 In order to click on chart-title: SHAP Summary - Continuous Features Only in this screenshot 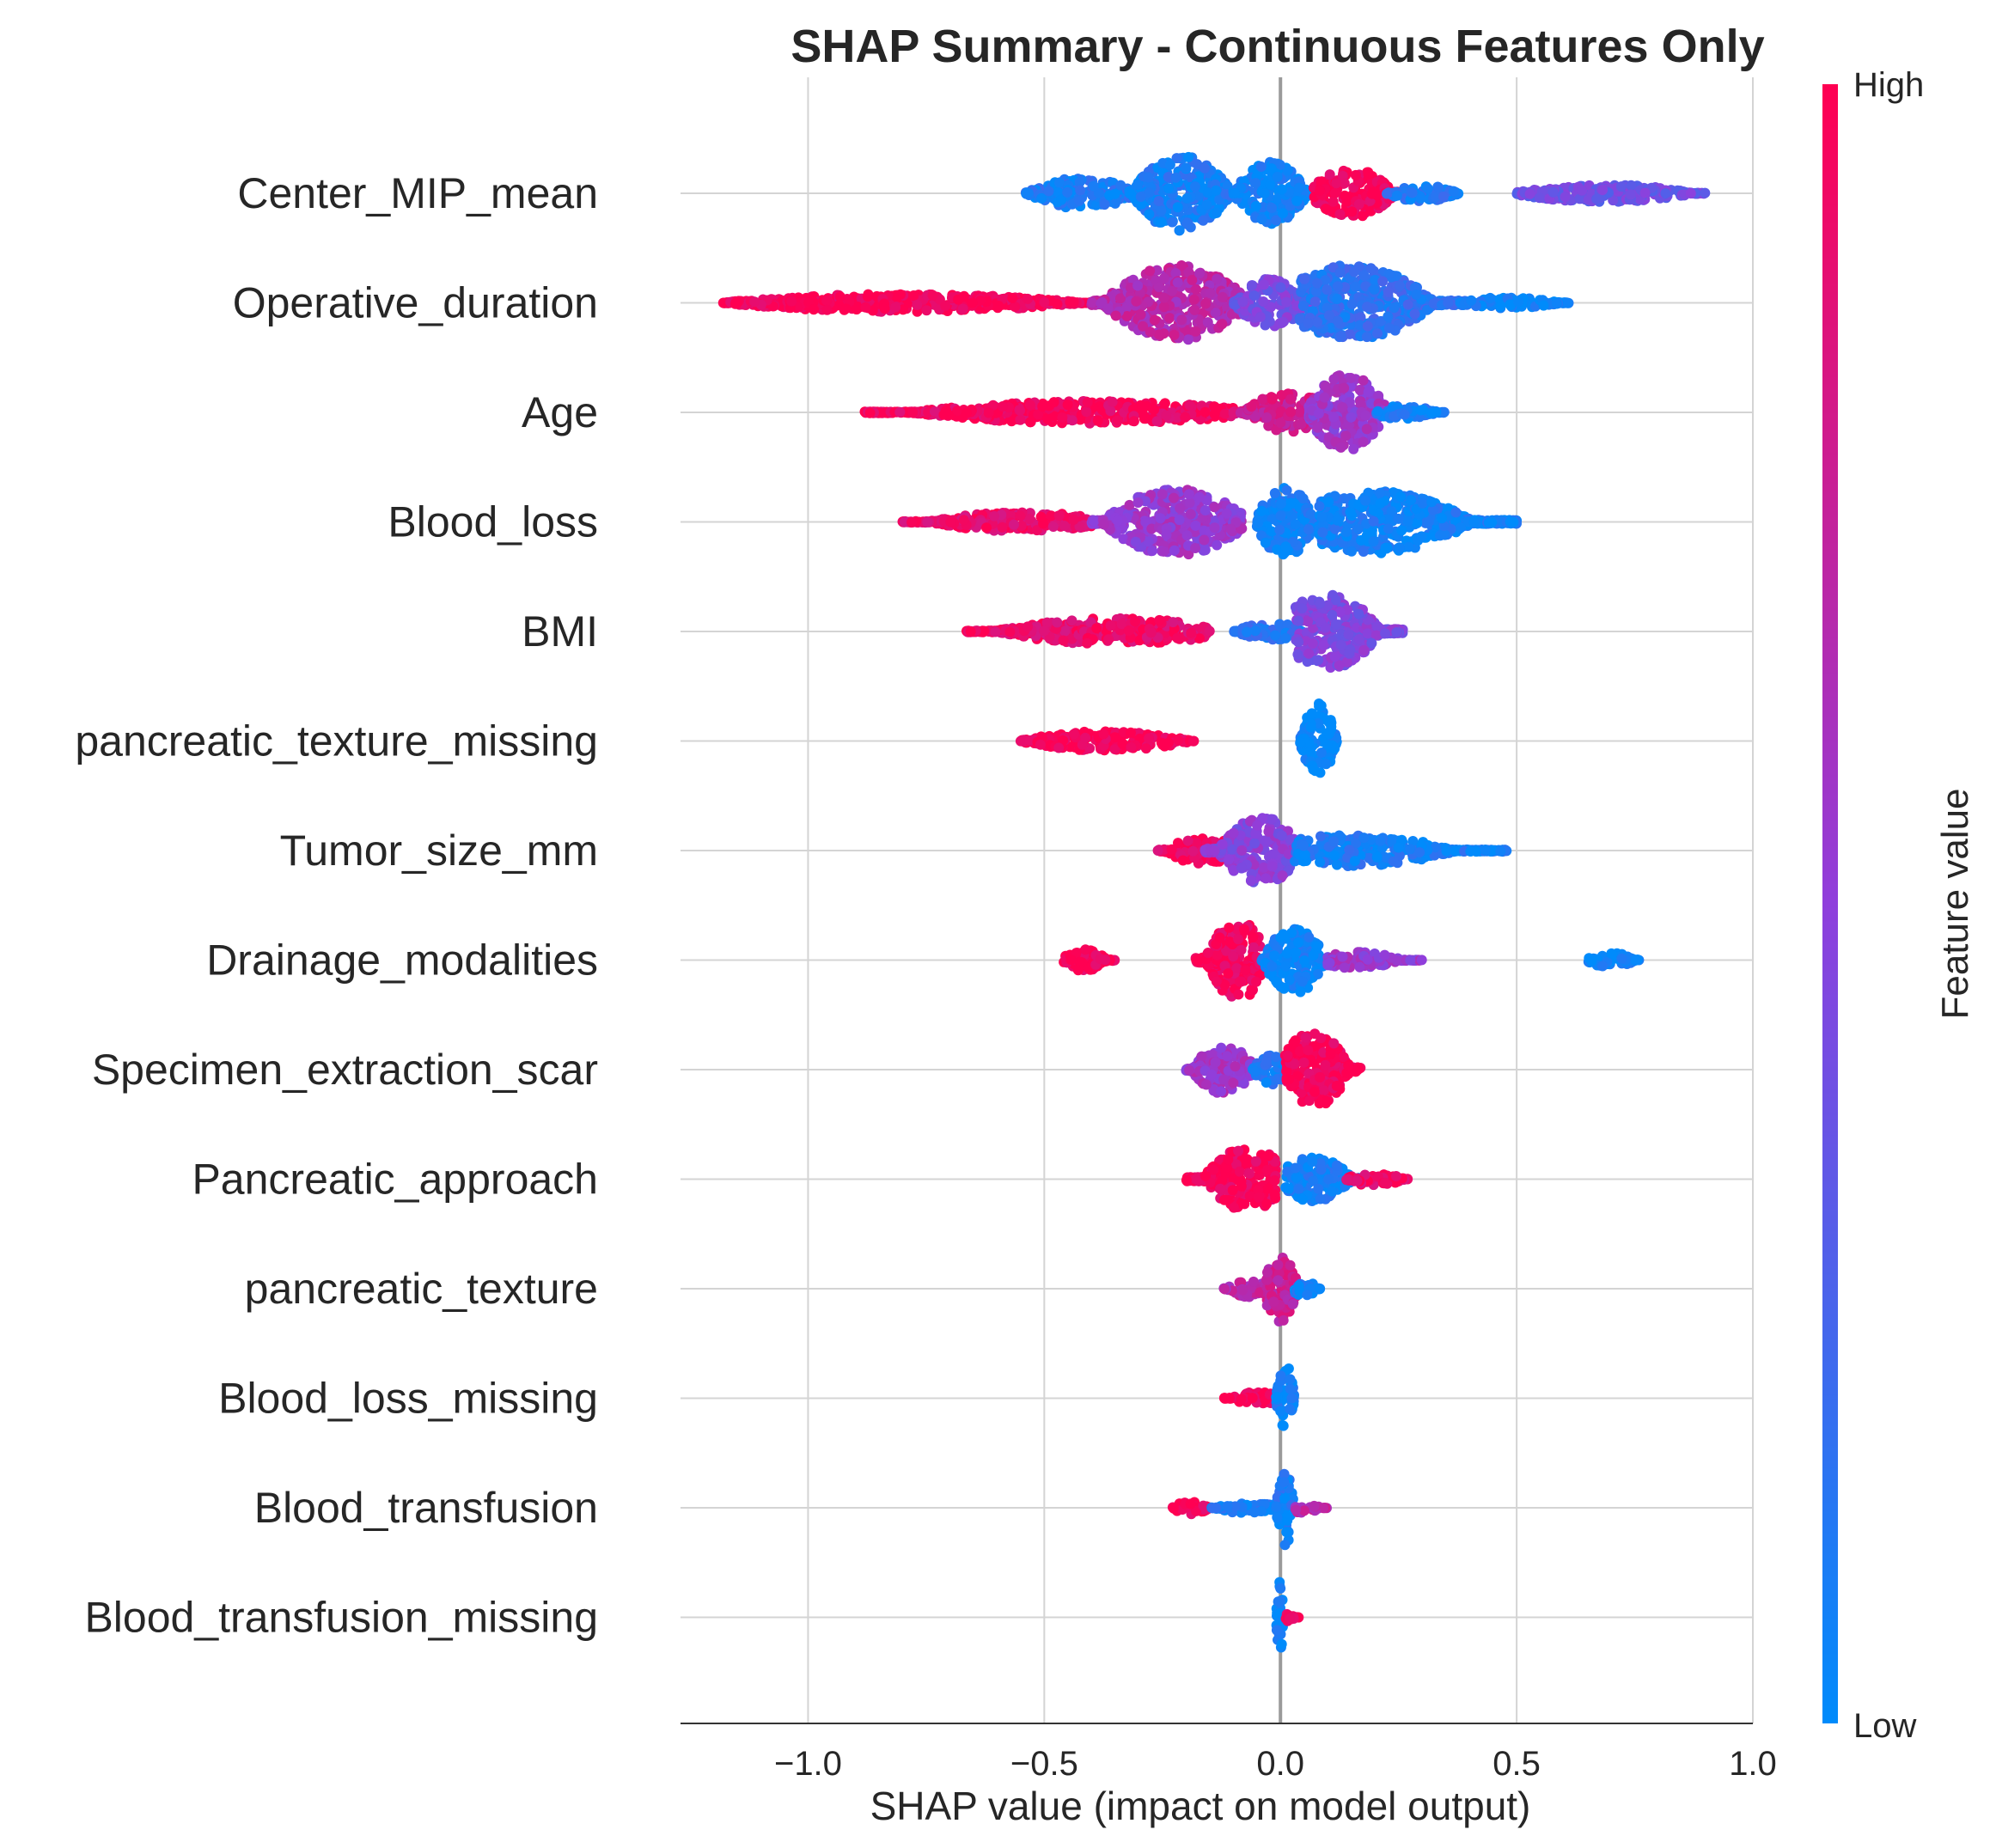, I will do `click(1278, 46)`.